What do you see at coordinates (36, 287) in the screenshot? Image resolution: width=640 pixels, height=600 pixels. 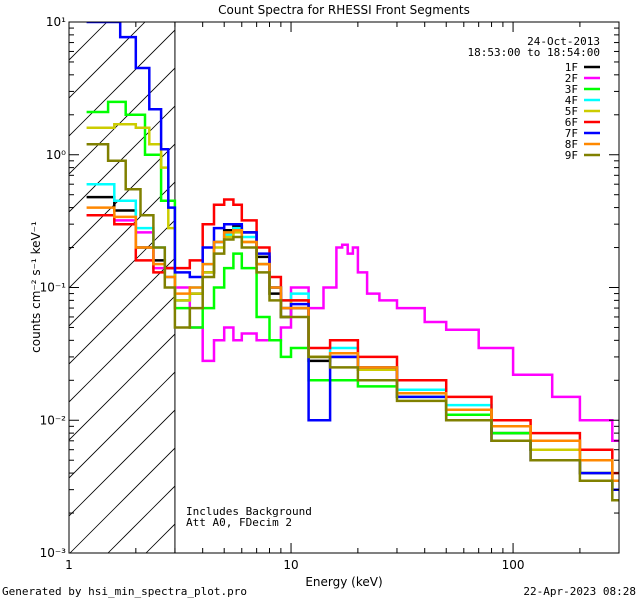 I see `y-axis-label: counts cm⁻² s⁻¹ keV⁻¹` at bounding box center [36, 287].